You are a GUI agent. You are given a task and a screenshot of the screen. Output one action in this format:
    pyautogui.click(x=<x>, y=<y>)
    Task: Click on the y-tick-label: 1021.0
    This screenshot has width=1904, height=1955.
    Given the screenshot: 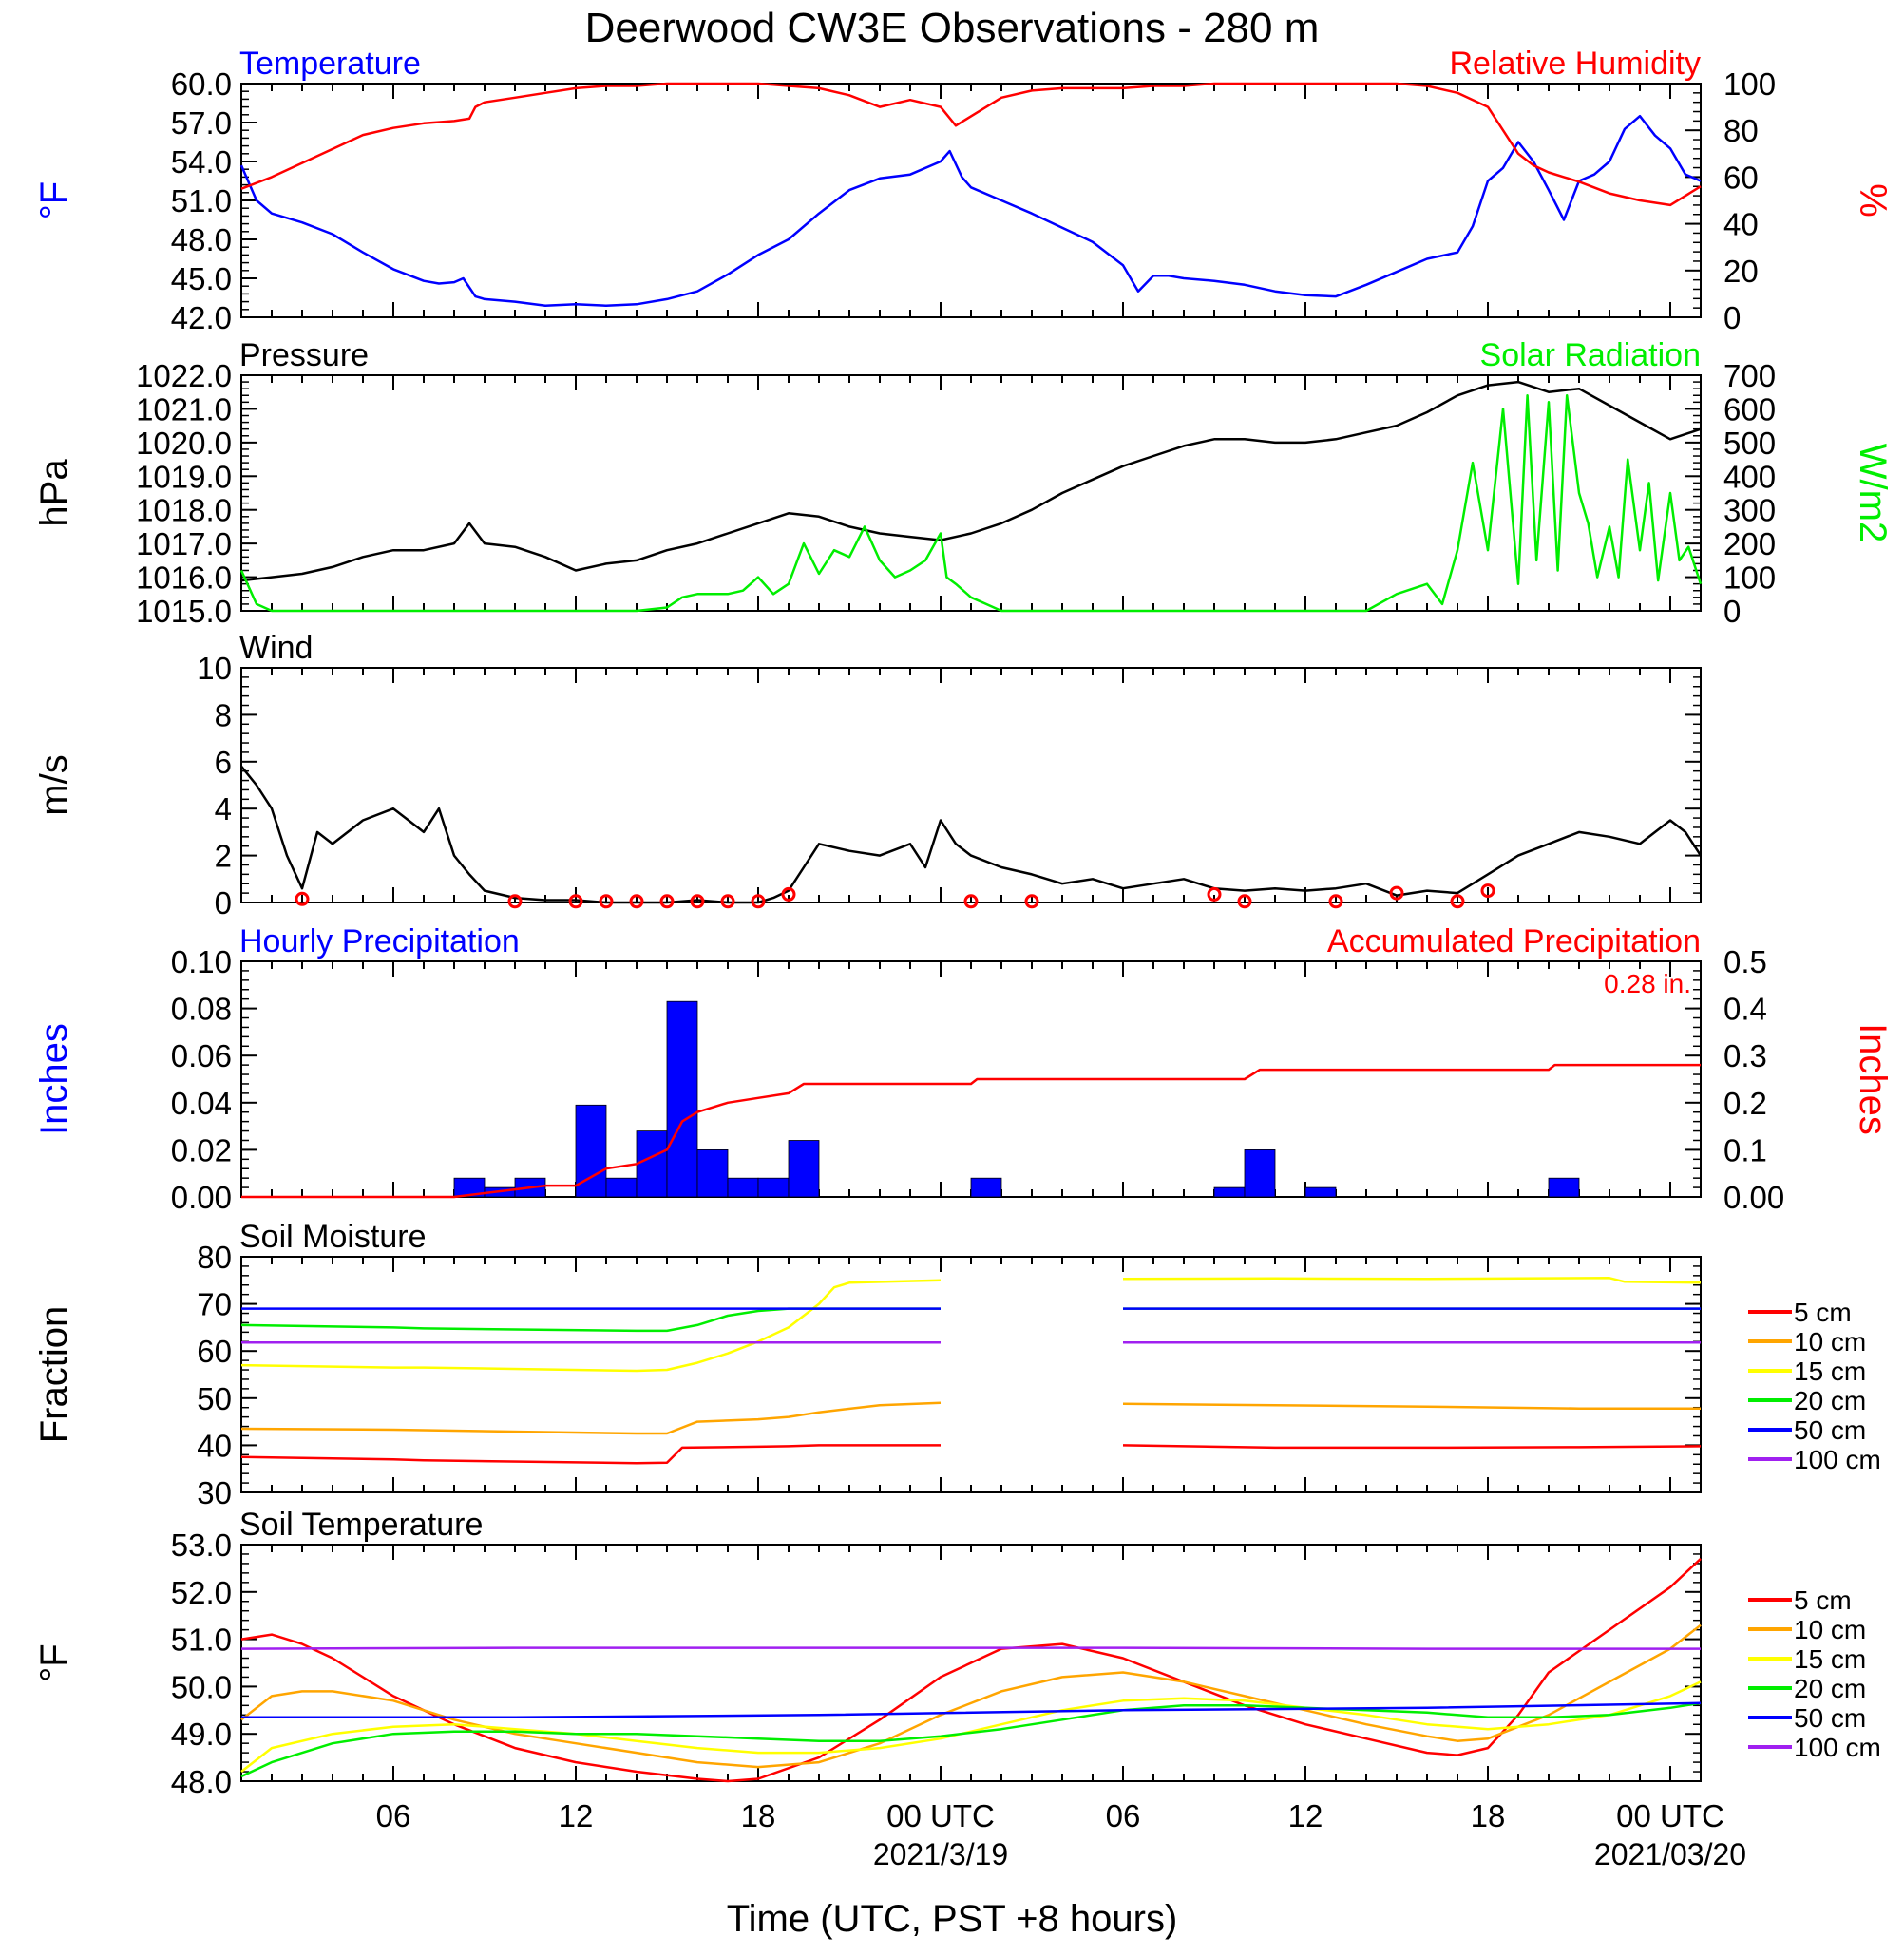 What is the action you would take?
    pyautogui.click(x=184, y=409)
    